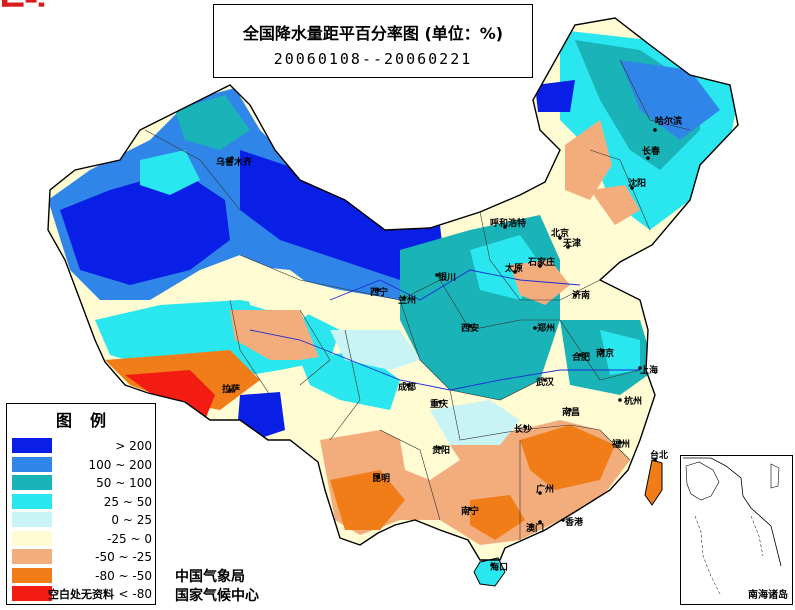  What do you see at coordinates (572, 243) in the screenshot?
I see `city-label: 天津` at bounding box center [572, 243].